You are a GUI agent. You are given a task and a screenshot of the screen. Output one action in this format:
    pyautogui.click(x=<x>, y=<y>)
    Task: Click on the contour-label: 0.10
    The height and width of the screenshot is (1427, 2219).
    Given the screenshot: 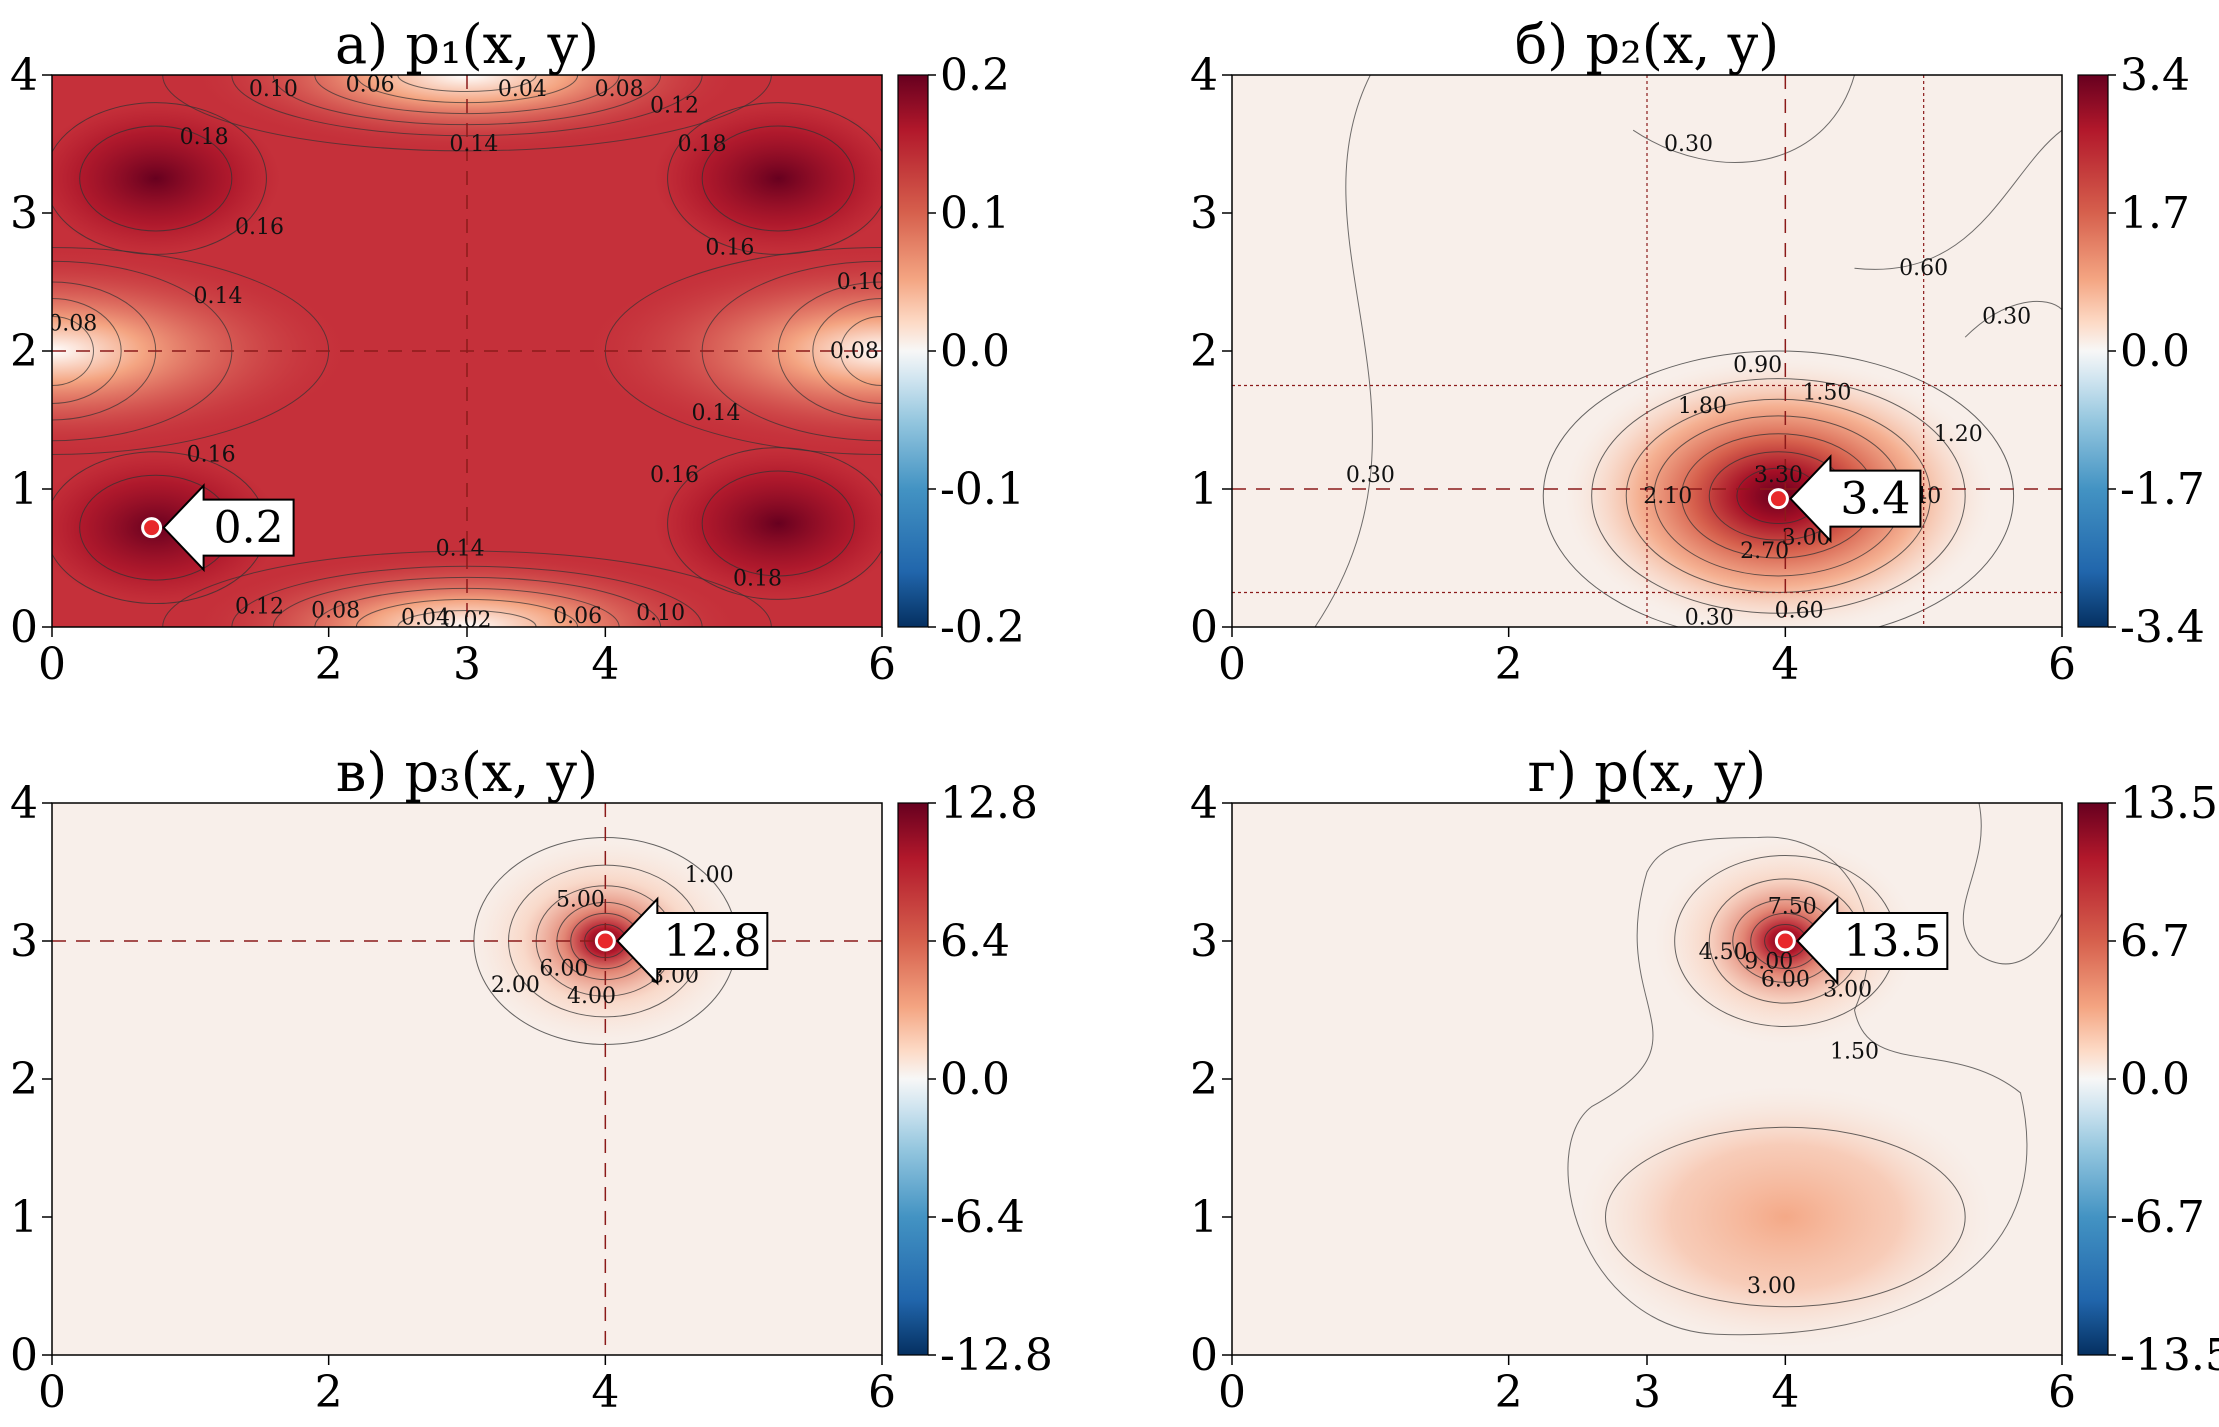 What is the action you would take?
    pyautogui.click(x=273, y=89)
    